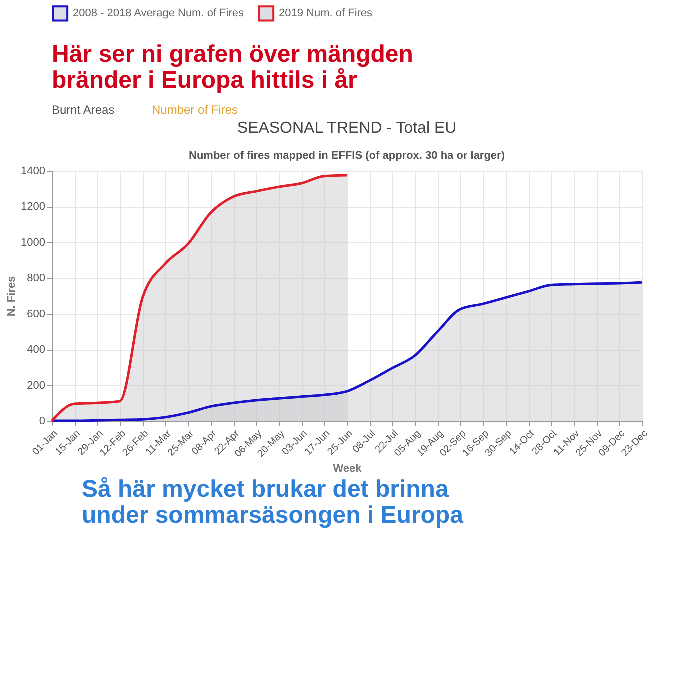 This screenshot has height=695, width=695. I want to click on legend-label: 2008 - 2018 Average Num. of Fires, so click(159, 14).